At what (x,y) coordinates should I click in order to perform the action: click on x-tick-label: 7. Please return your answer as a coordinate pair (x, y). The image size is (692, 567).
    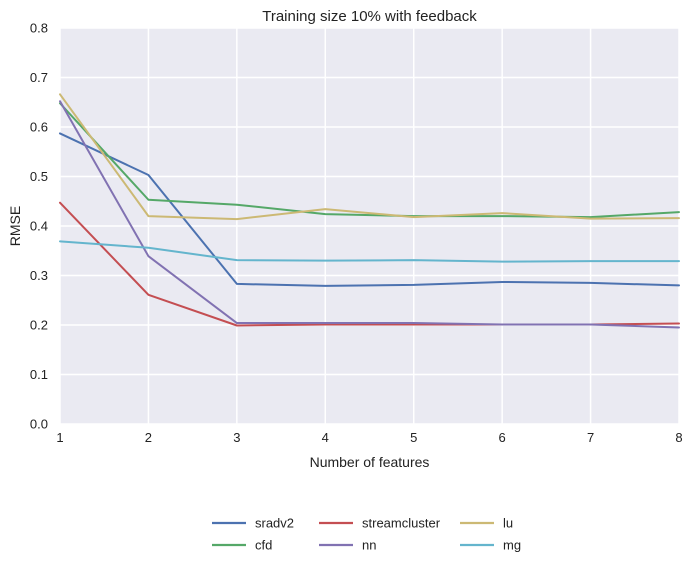
    Looking at the image, I should click on (590, 437).